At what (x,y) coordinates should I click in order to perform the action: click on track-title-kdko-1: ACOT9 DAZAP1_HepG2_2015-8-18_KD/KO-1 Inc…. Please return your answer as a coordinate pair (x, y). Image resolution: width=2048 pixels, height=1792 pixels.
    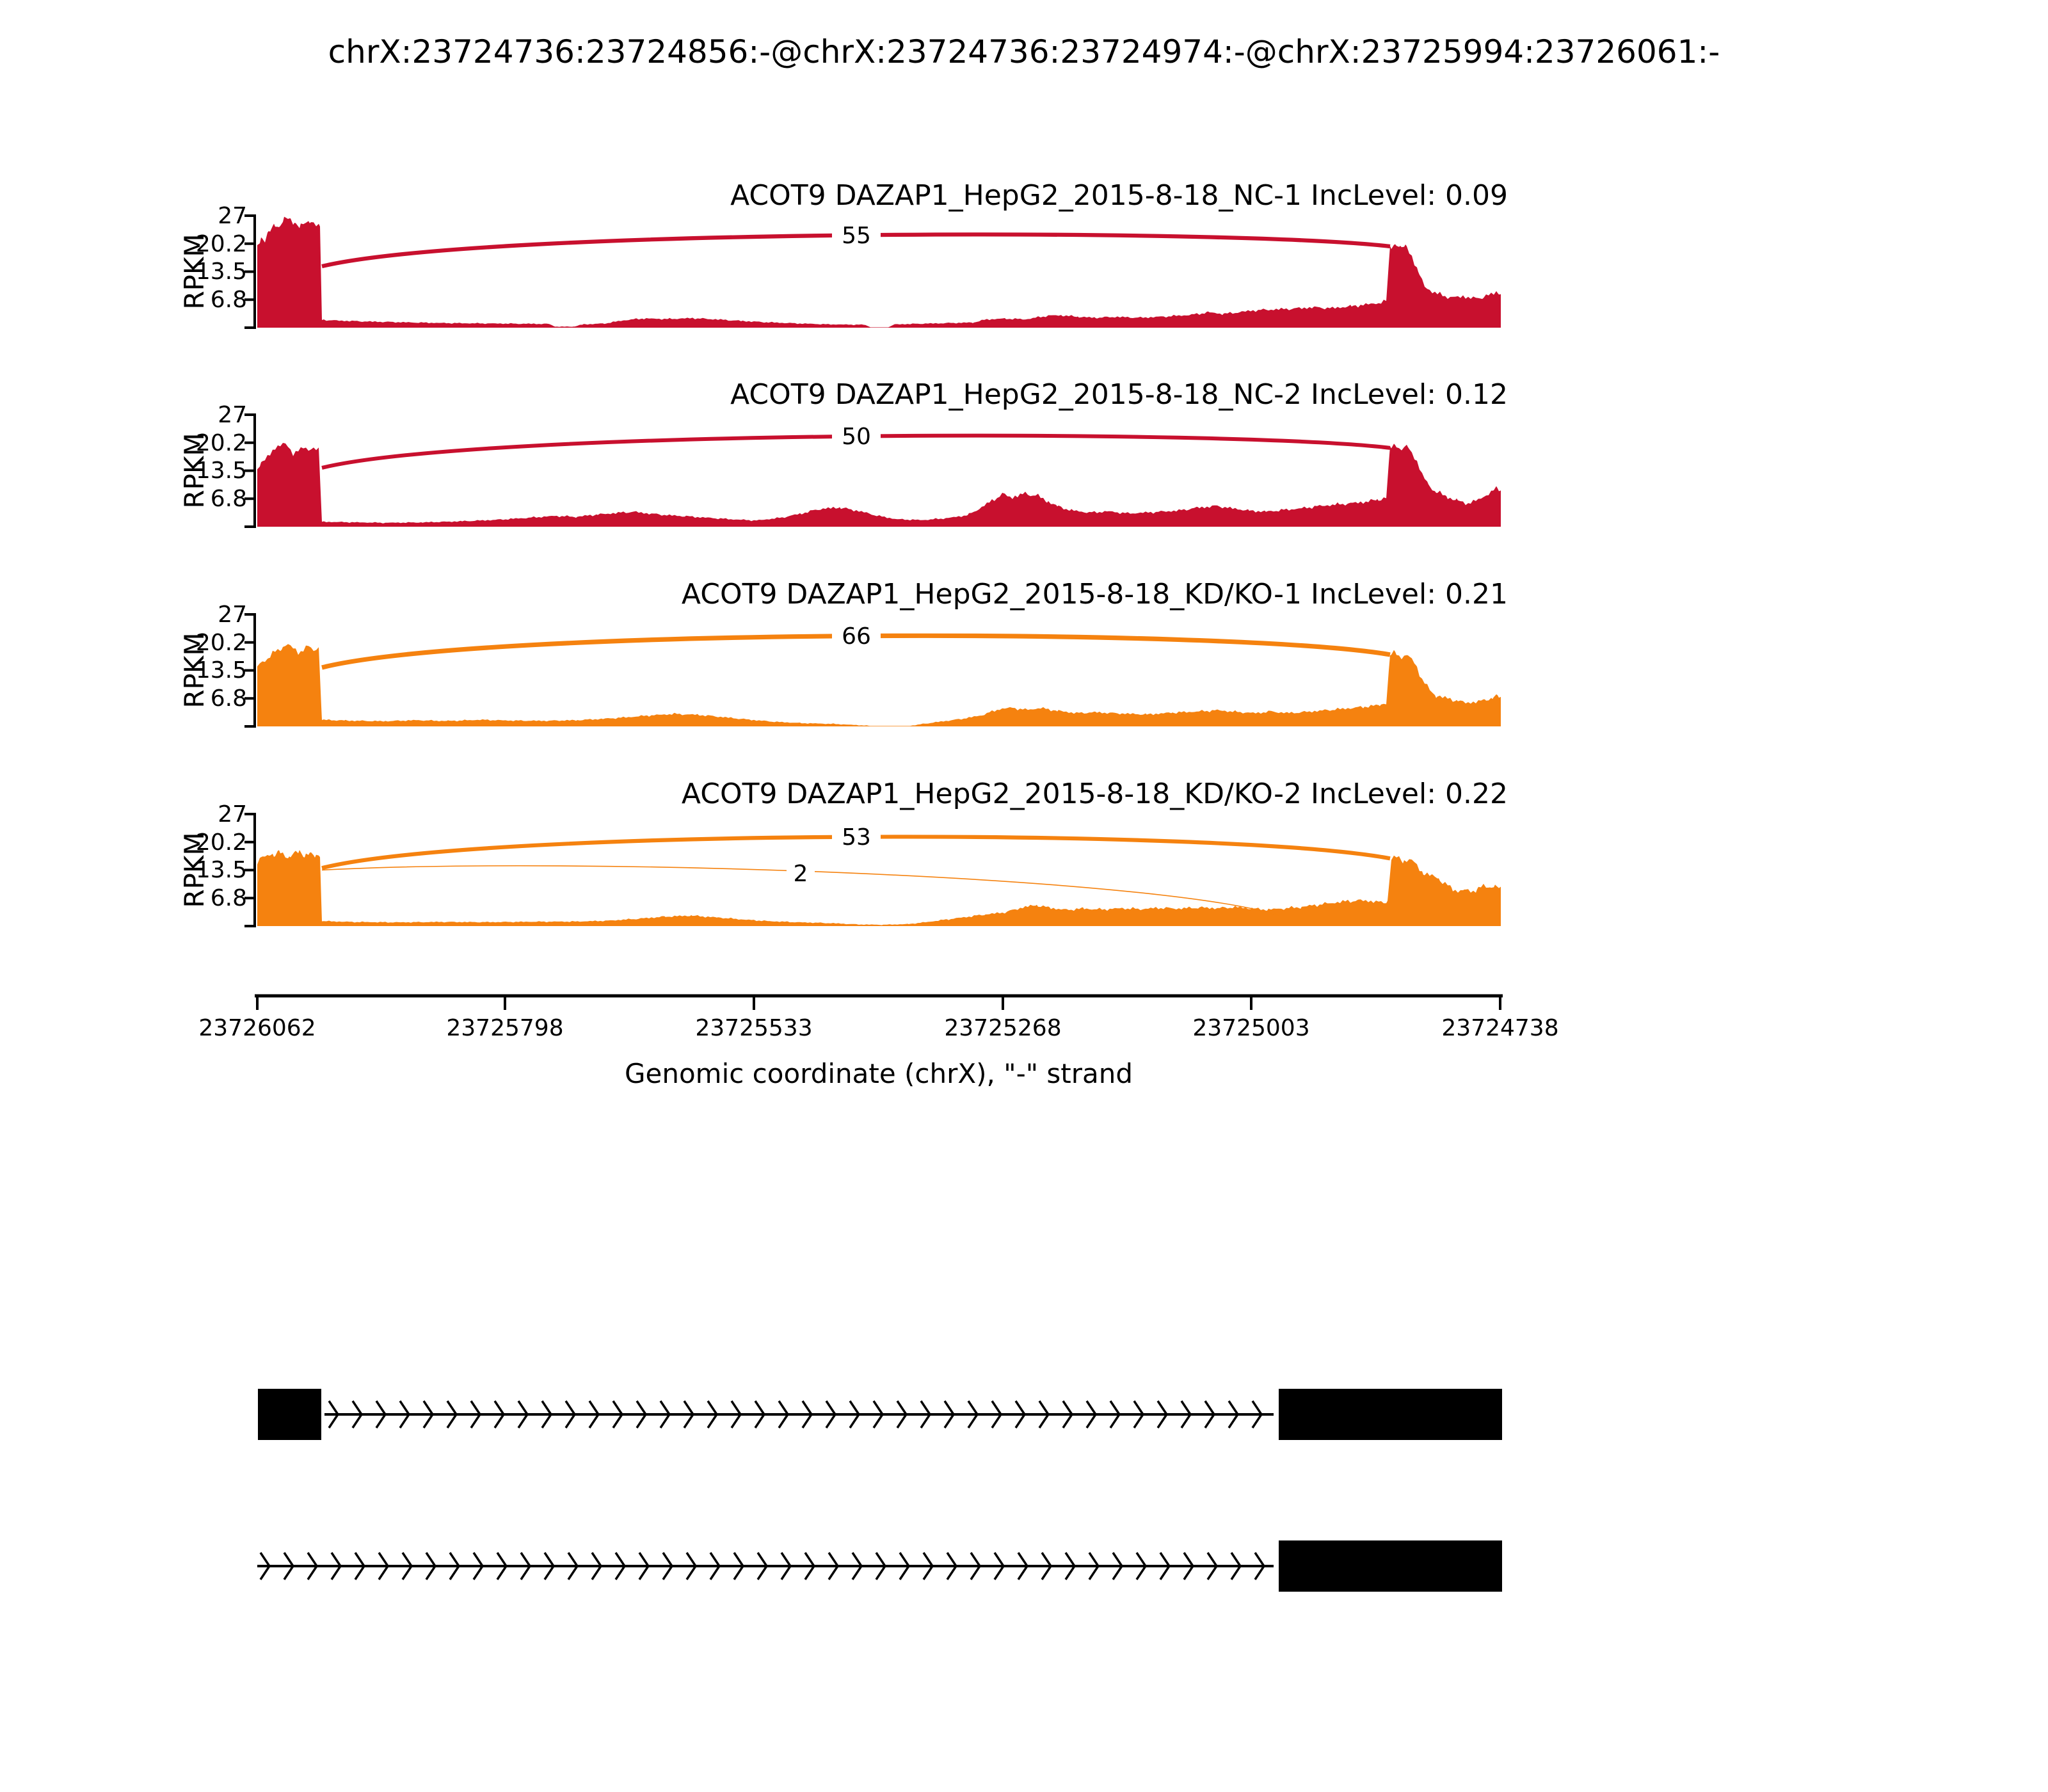
    Looking at the image, I should click on (1095, 594).